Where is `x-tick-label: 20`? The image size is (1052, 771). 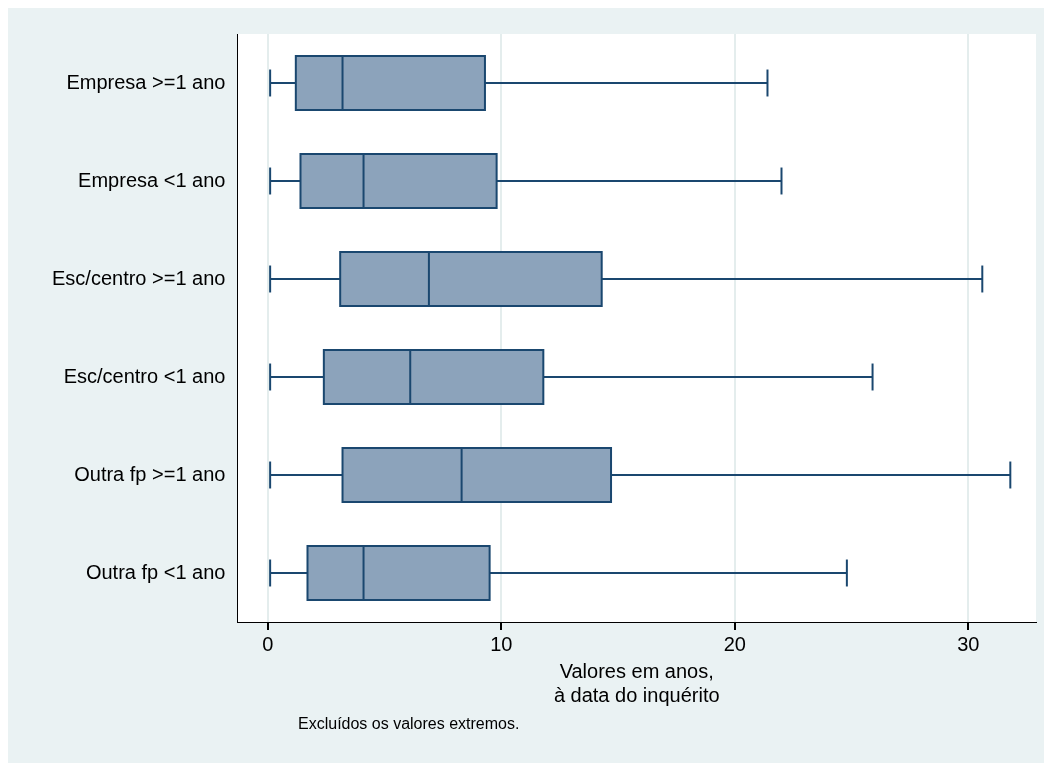
x-tick-label: 20 is located at coordinates (734, 643).